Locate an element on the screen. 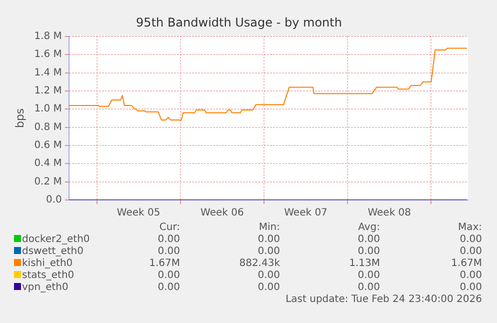  legend-label: kishi_eth0 is located at coordinates (47, 263).